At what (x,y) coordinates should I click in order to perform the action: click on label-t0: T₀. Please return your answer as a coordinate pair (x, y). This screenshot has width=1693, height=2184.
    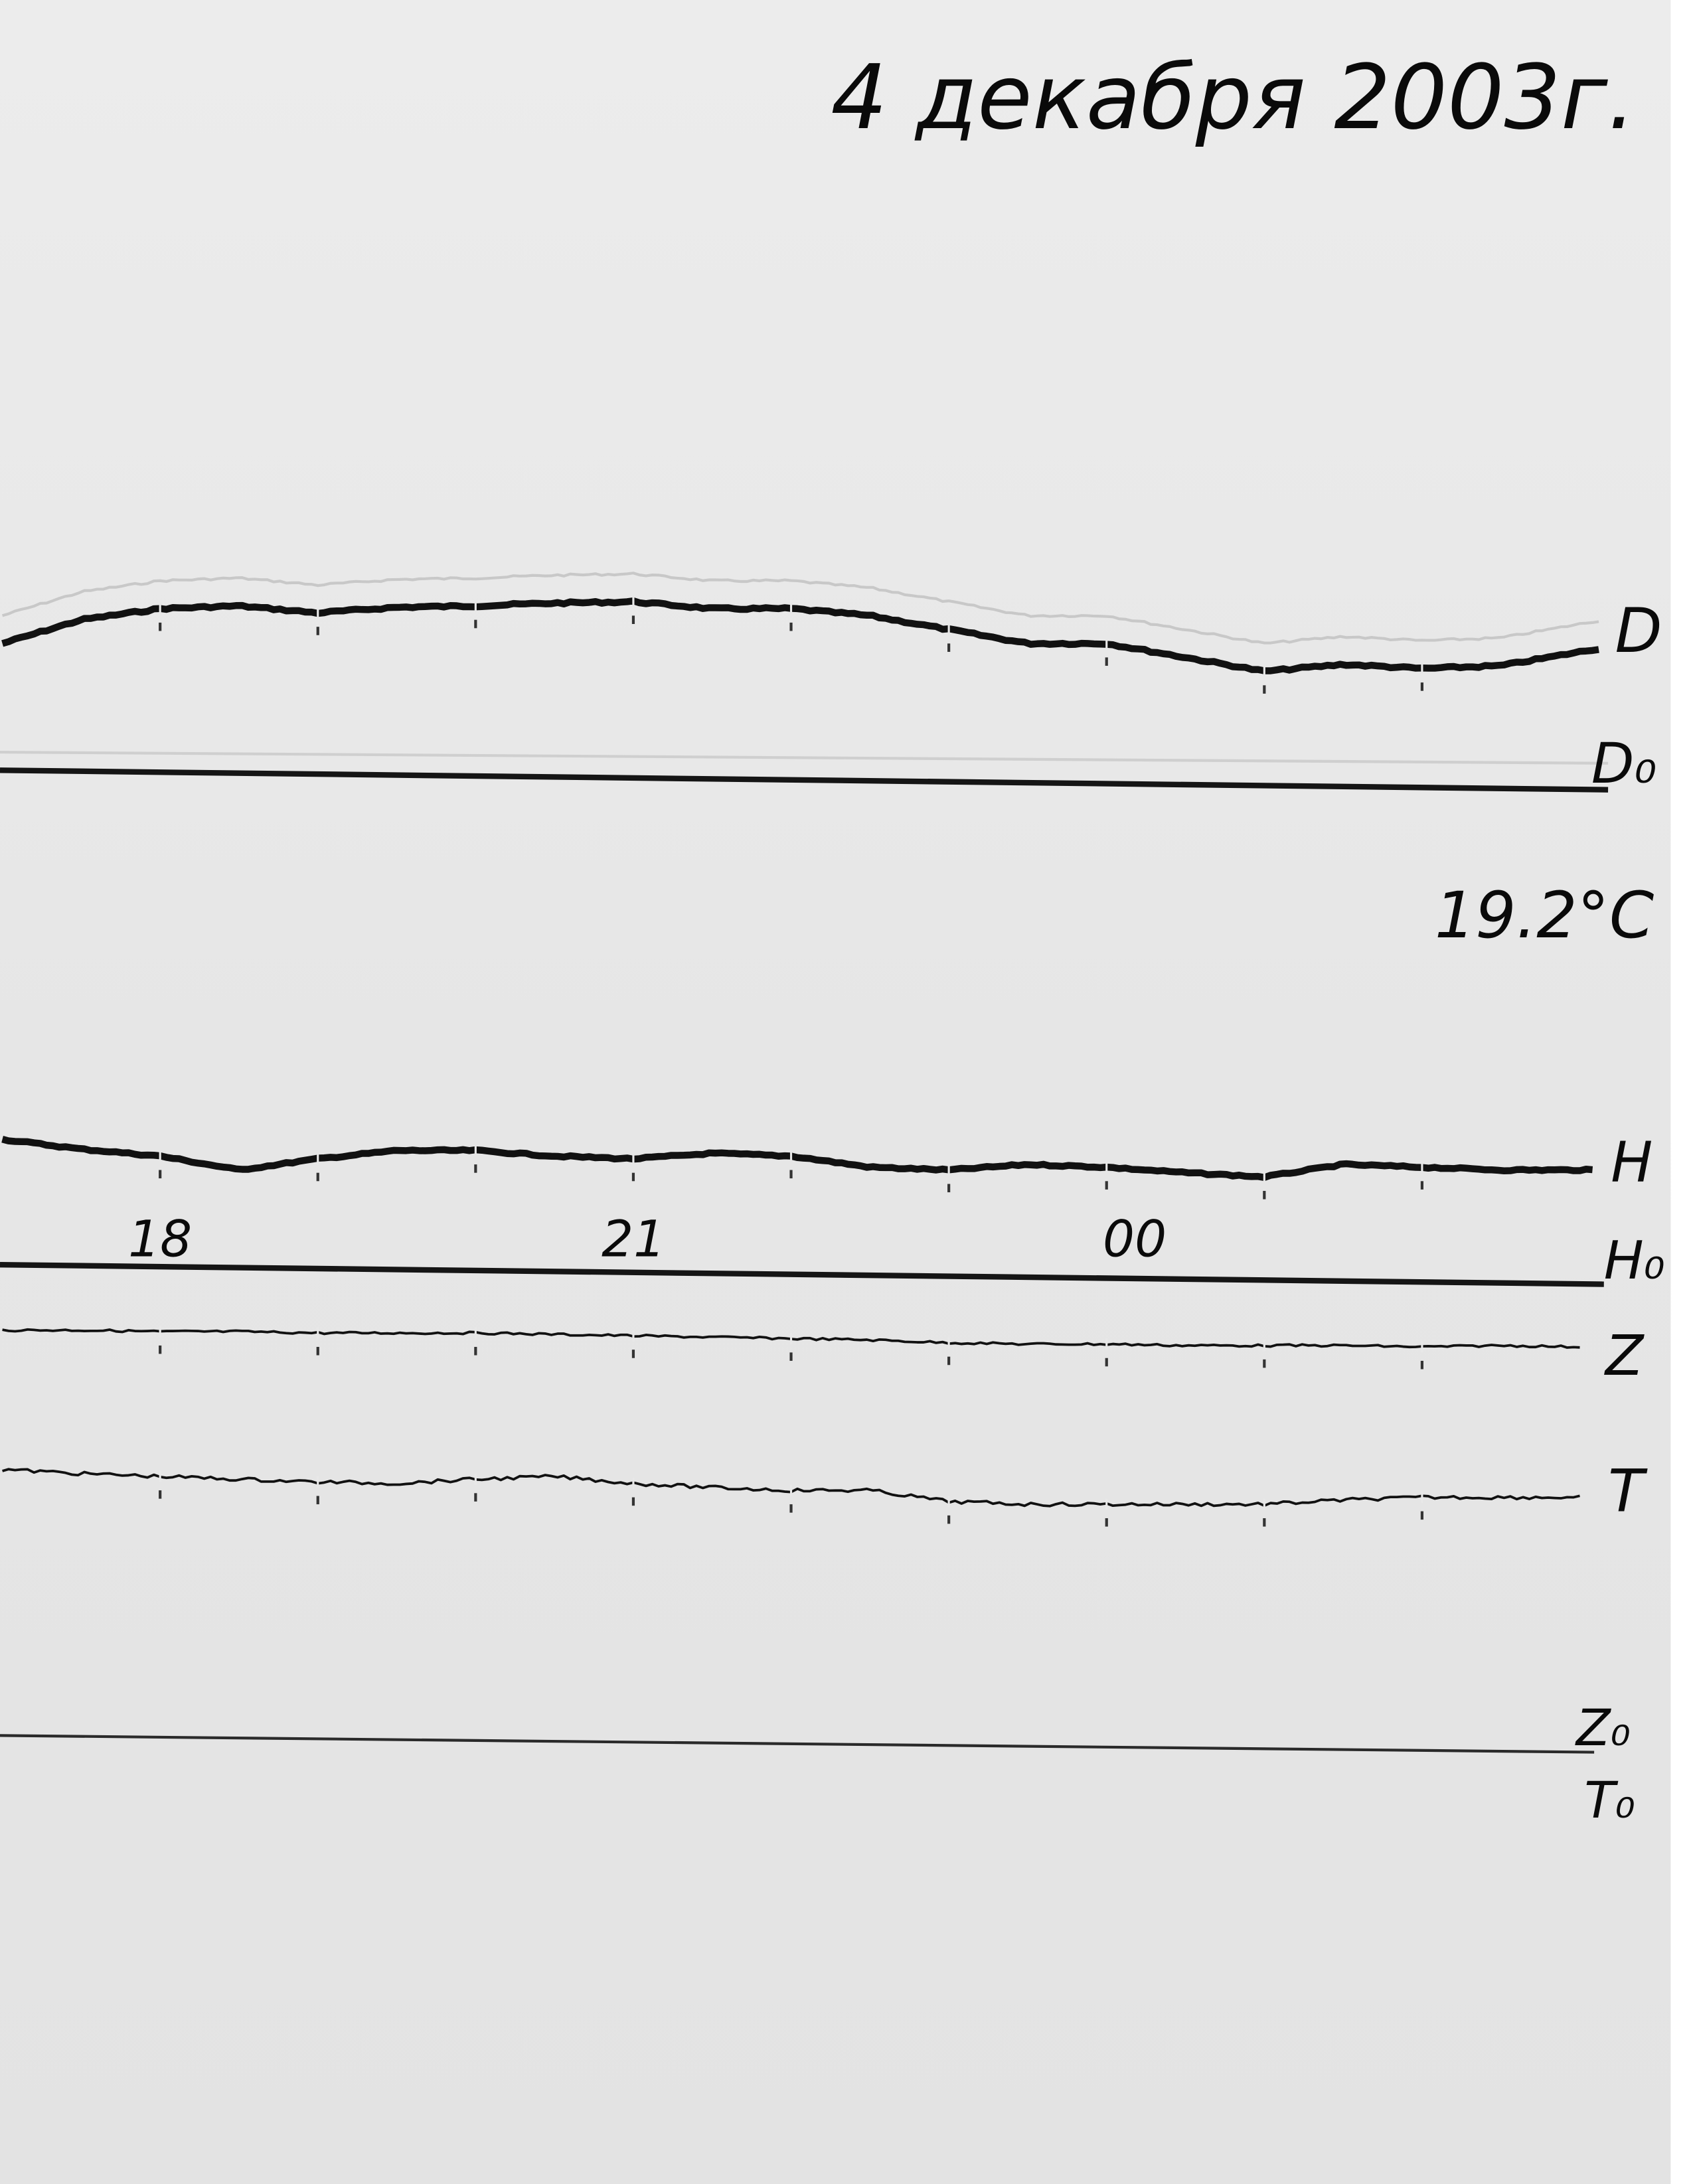
    Looking at the image, I should click on (1609, 1800).